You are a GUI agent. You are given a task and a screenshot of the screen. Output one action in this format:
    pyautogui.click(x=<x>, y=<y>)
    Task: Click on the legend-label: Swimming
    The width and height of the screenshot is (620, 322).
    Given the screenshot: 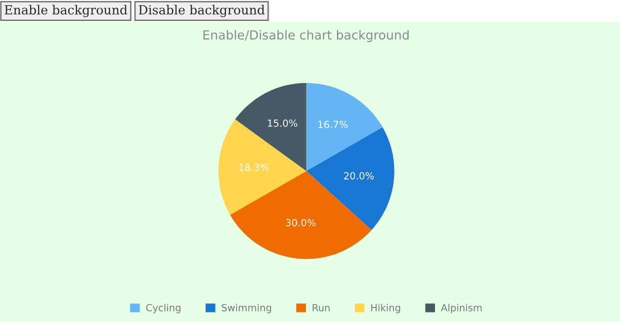 What is the action you would take?
    pyautogui.click(x=247, y=309)
    